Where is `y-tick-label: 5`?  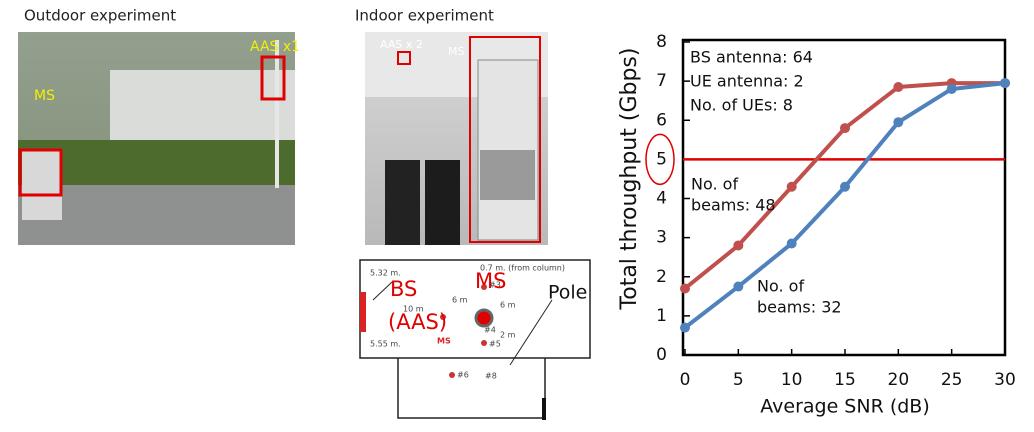
y-tick-label: 5 is located at coordinates (661, 159).